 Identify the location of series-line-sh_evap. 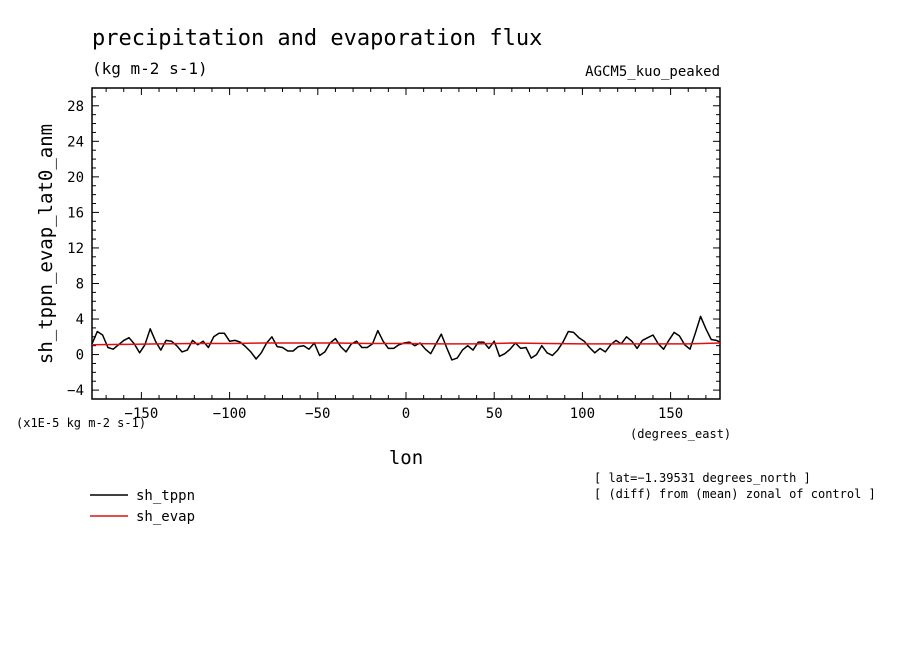
(406, 344).